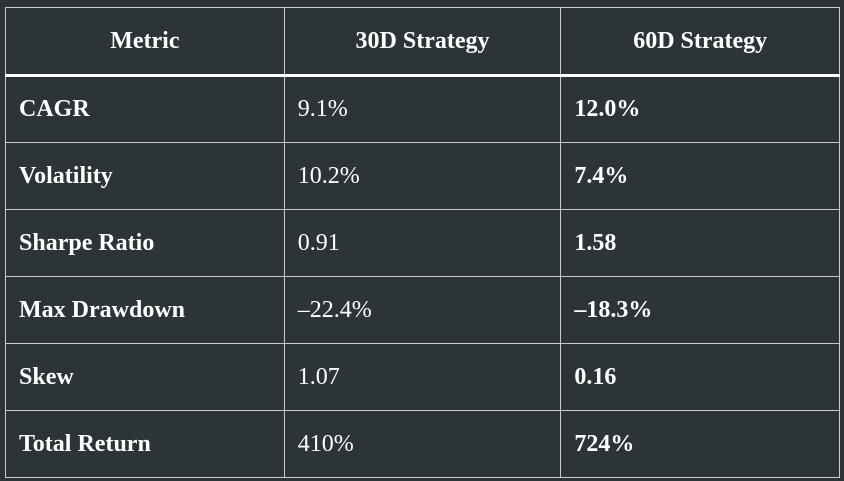  Describe the element at coordinates (145, 176) in the screenshot. I see `metric-label: Volatility` at that location.